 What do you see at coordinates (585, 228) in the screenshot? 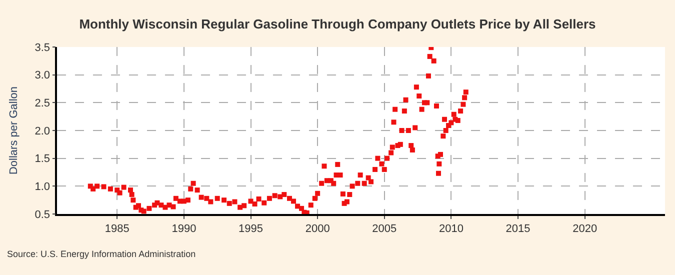
I see `x-tick-label: 2020` at bounding box center [585, 228].